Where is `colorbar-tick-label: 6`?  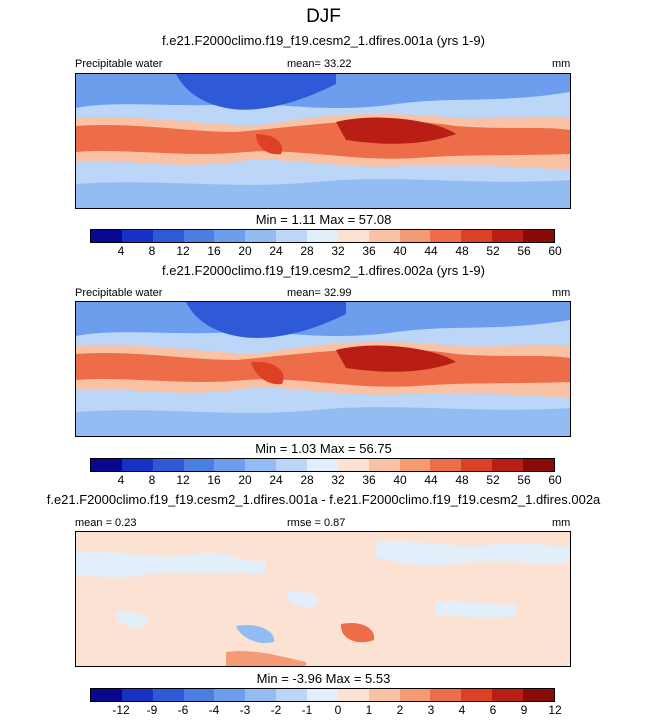
colorbar-tick-label: 6 is located at coordinates (493, 710).